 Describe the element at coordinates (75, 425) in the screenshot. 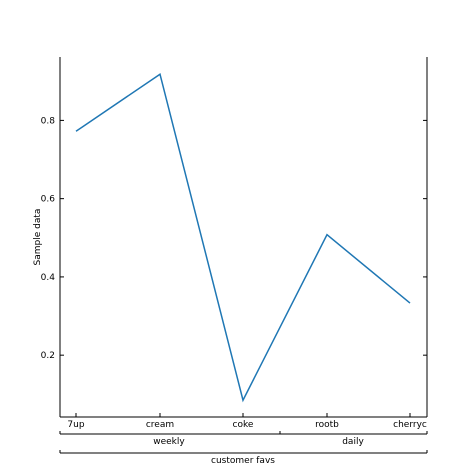

I see `x-tick-label: 7up` at that location.